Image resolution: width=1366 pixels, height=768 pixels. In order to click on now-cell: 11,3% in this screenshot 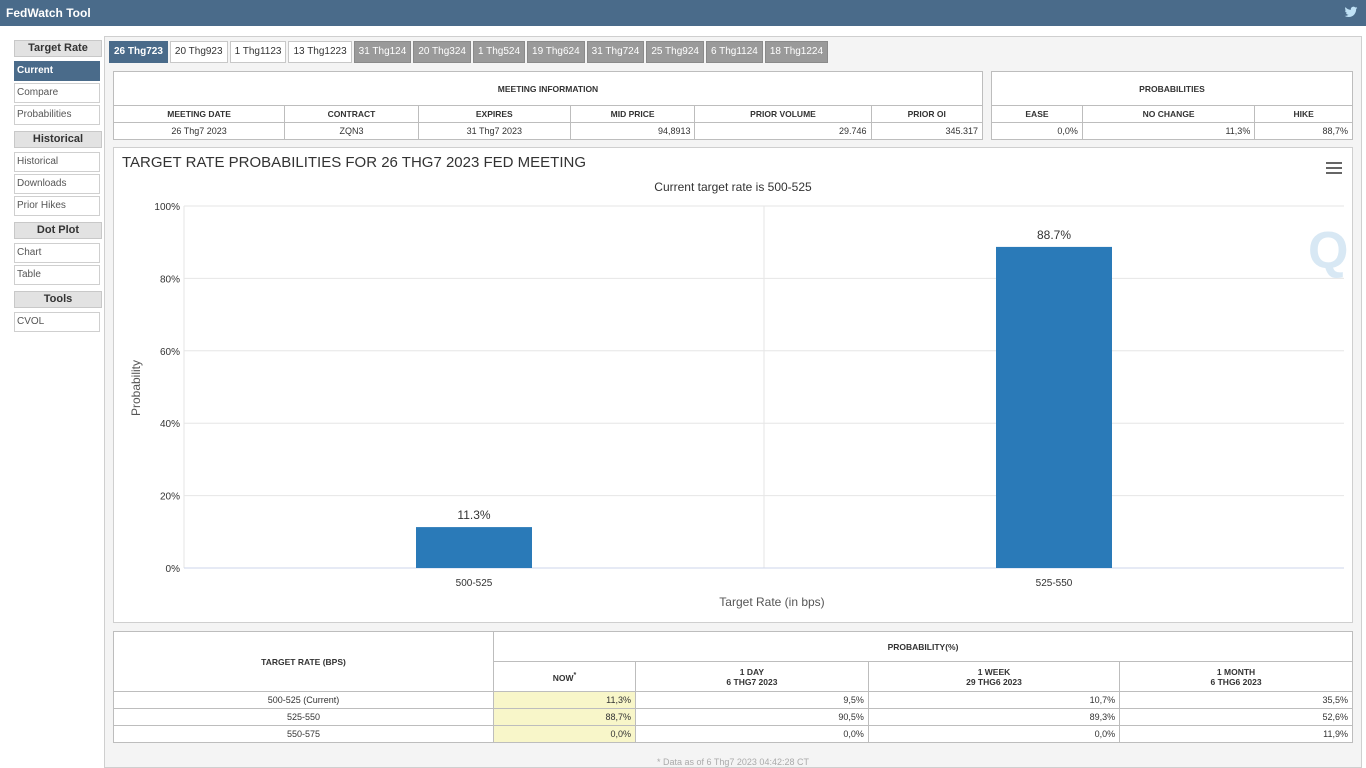, I will do `click(564, 700)`.